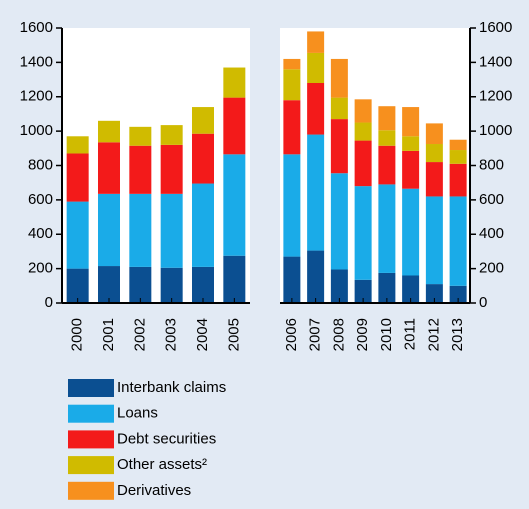 This screenshot has width=529, height=509. What do you see at coordinates (171, 387) in the screenshot?
I see `legend-label: Interbank claims` at bounding box center [171, 387].